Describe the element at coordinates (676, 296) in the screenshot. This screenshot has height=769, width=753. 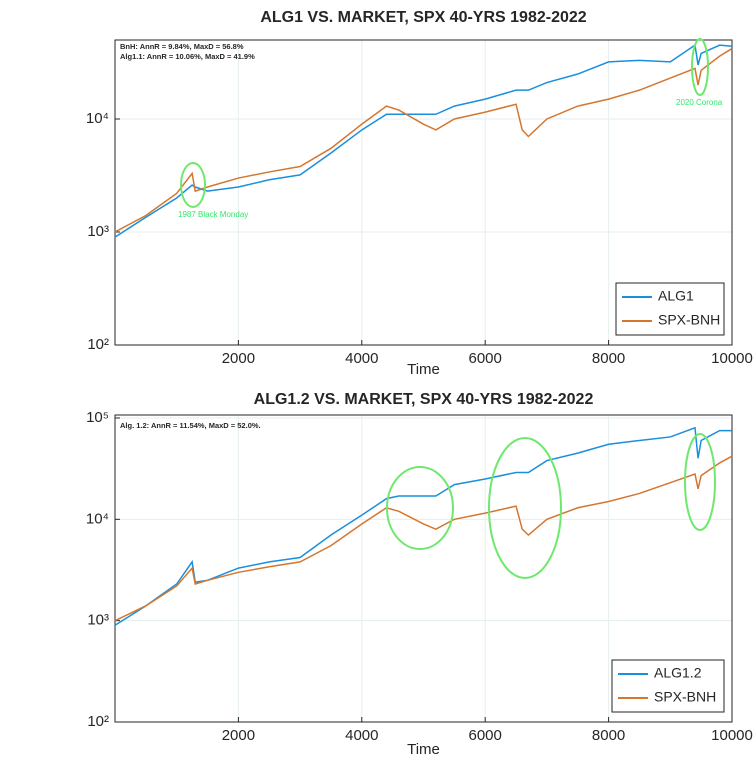
I see `legend-label: ALG1` at that location.